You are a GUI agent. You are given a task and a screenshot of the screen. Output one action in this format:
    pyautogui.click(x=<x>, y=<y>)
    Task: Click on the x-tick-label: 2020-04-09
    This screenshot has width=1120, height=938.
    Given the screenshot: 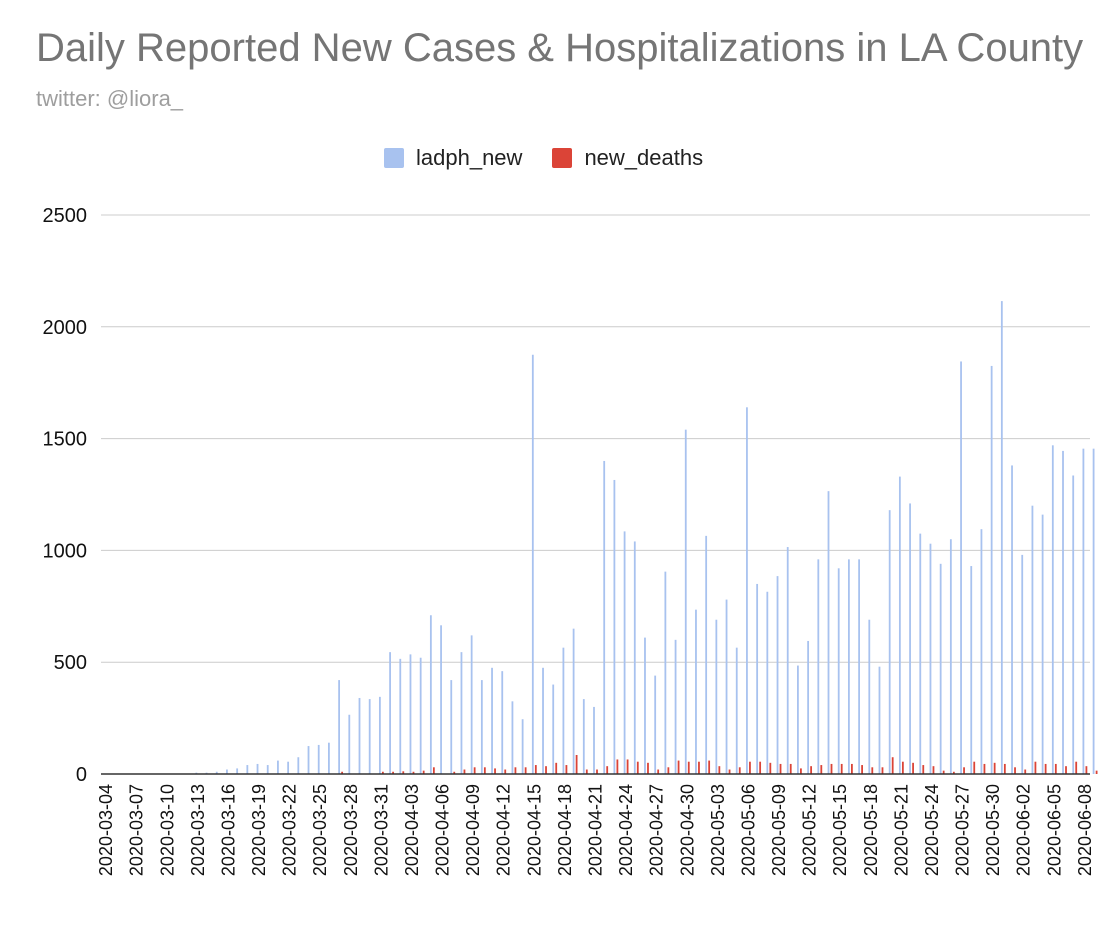 What is the action you would take?
    pyautogui.click(x=473, y=830)
    